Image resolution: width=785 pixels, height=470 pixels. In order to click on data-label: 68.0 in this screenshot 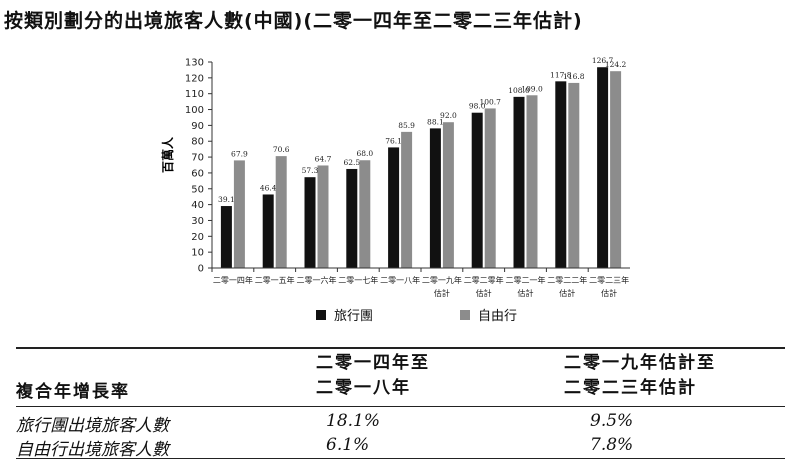, I will do `click(364, 153)`.